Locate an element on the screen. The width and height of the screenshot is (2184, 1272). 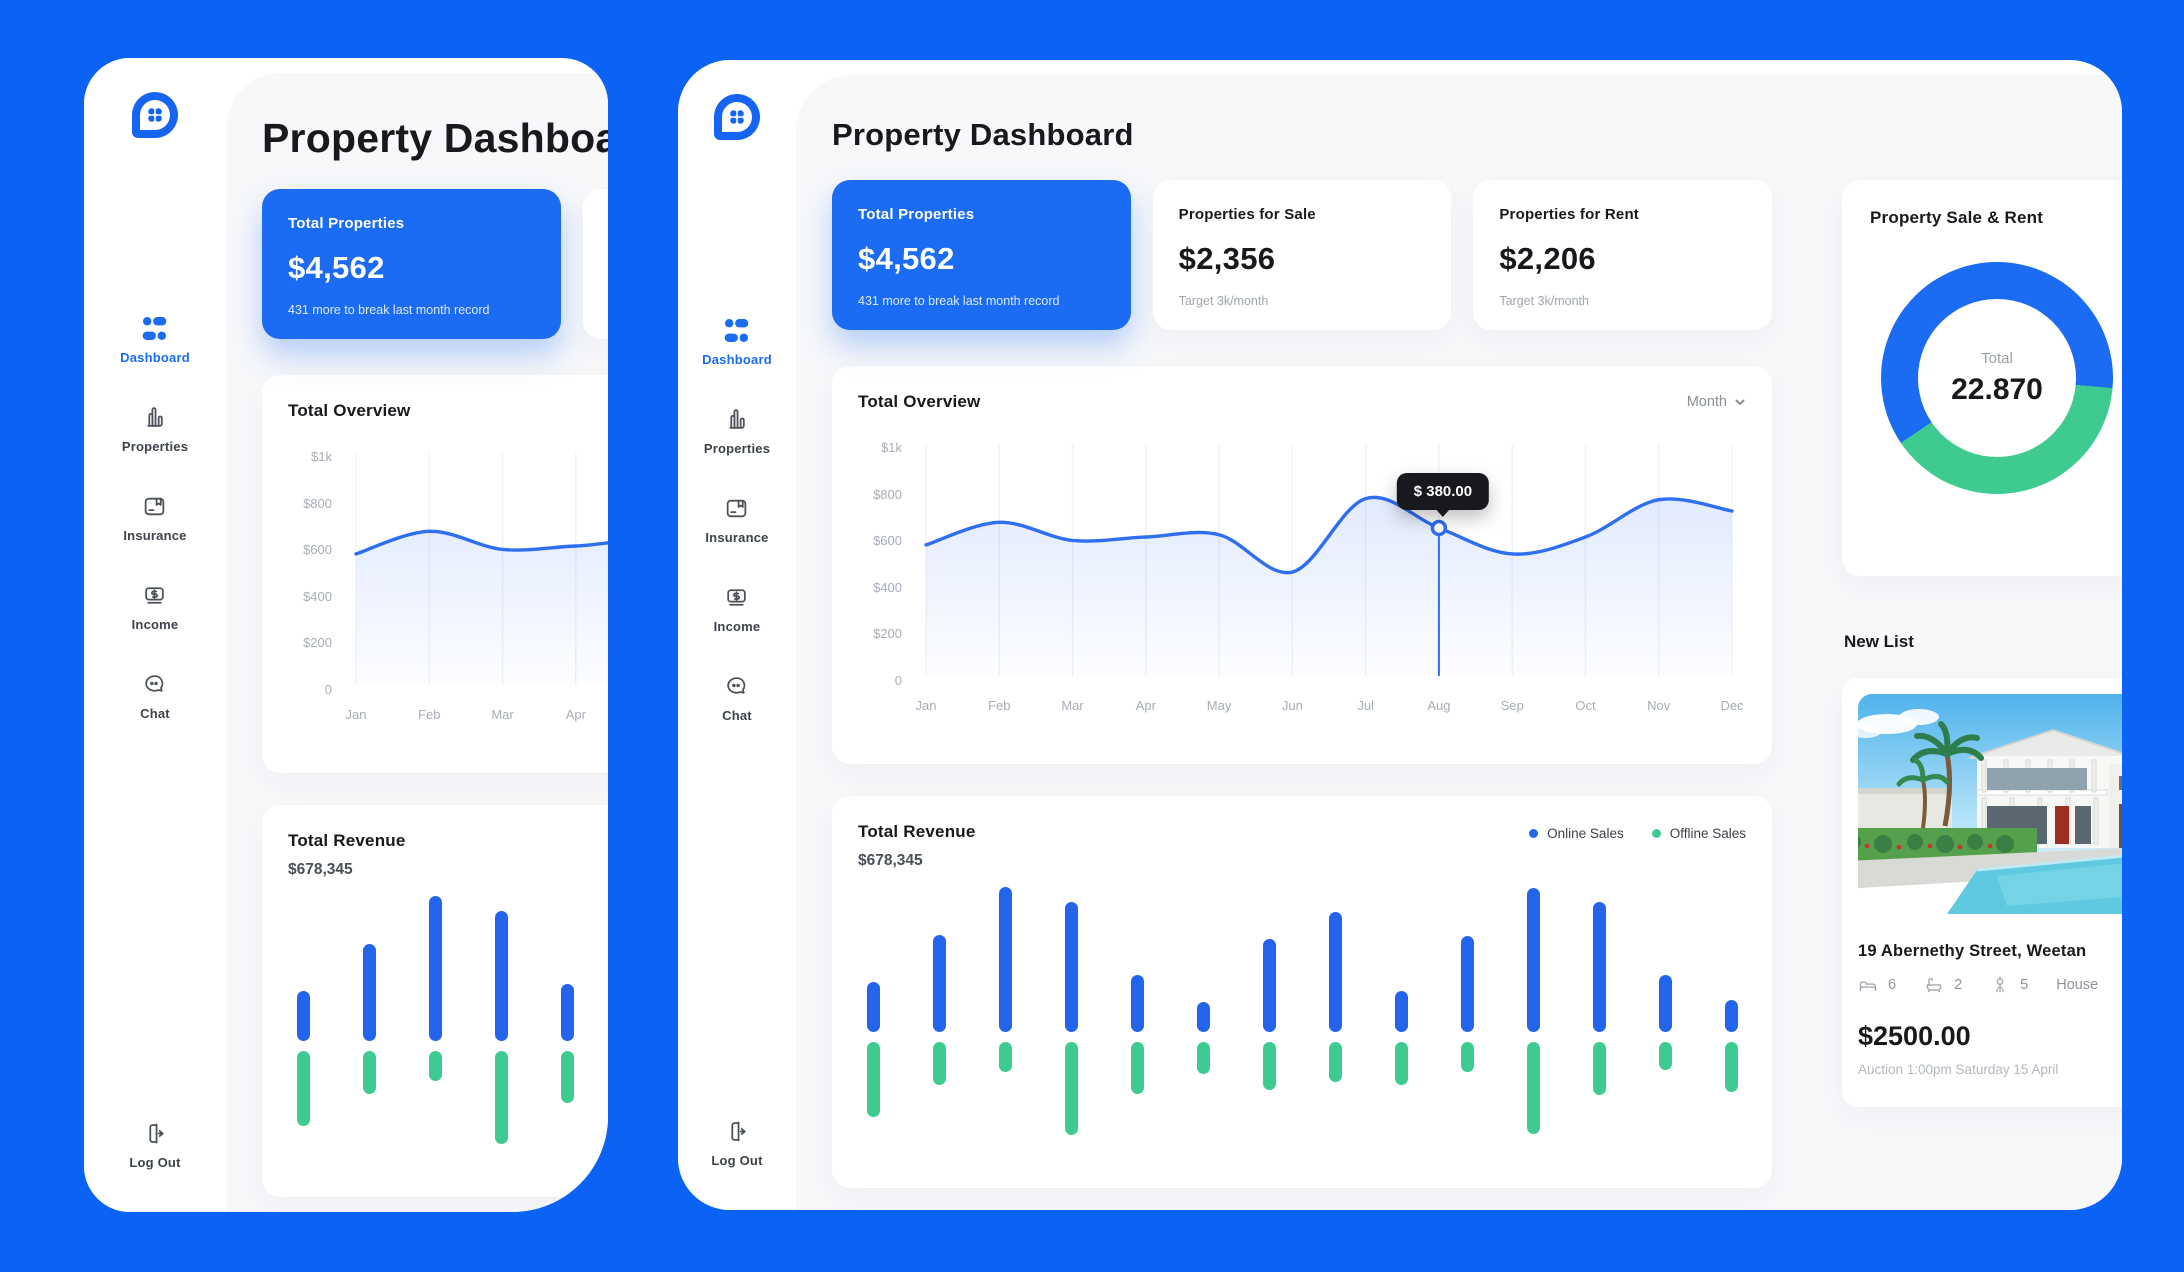
clover-logo-icon is located at coordinates (737, 117).